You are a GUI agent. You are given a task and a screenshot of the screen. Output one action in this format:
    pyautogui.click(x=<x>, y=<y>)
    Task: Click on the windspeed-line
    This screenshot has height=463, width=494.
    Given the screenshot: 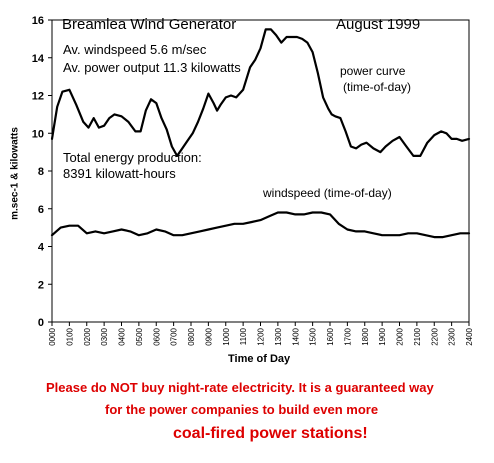 What is the action you would take?
    pyautogui.click(x=260, y=225)
    